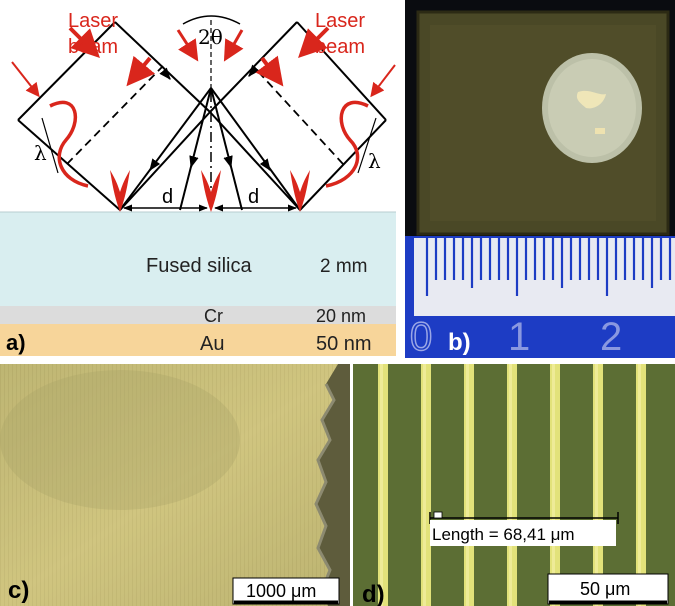 The image size is (675, 606). What do you see at coordinates (611, 337) in the screenshot?
I see `ruler-number-2: 2` at bounding box center [611, 337].